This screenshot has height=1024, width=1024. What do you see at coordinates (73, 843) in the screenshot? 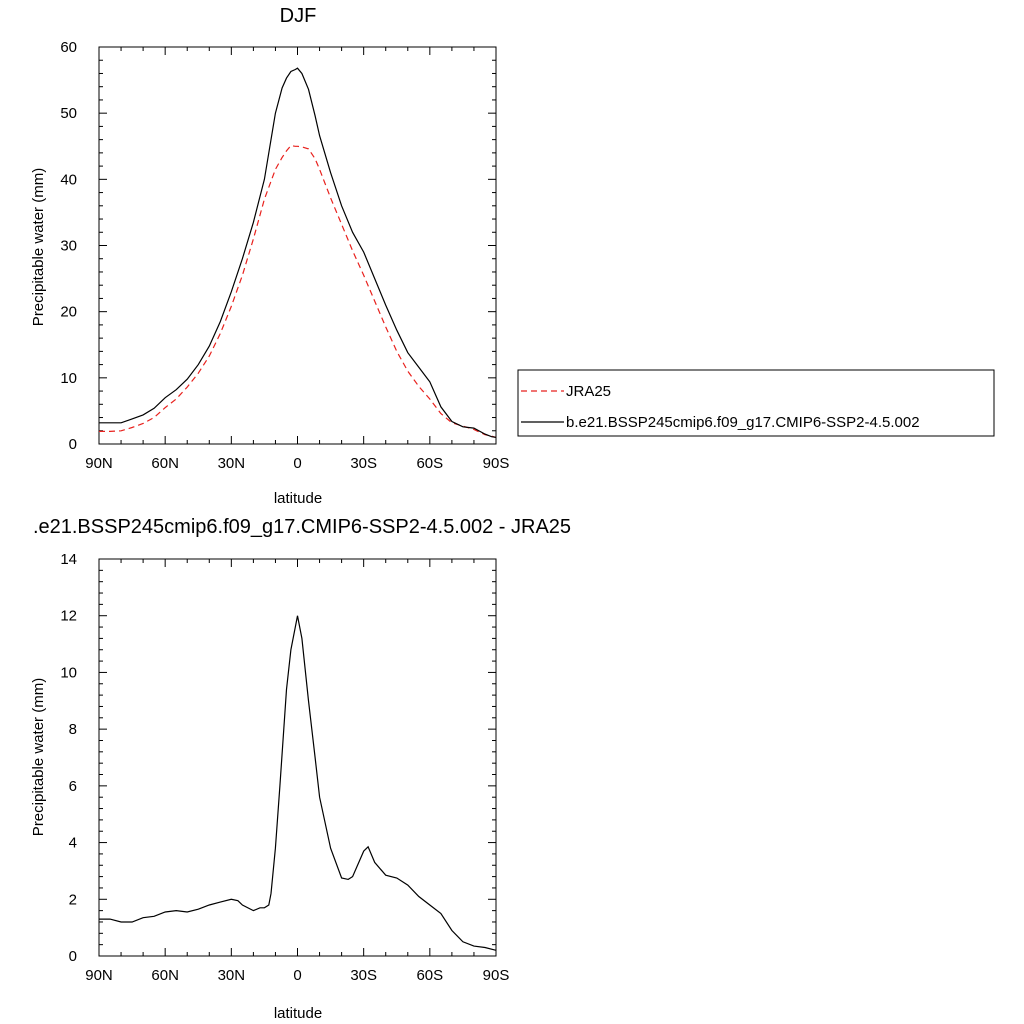
I see `y-tick-label: 4` at bounding box center [73, 843].